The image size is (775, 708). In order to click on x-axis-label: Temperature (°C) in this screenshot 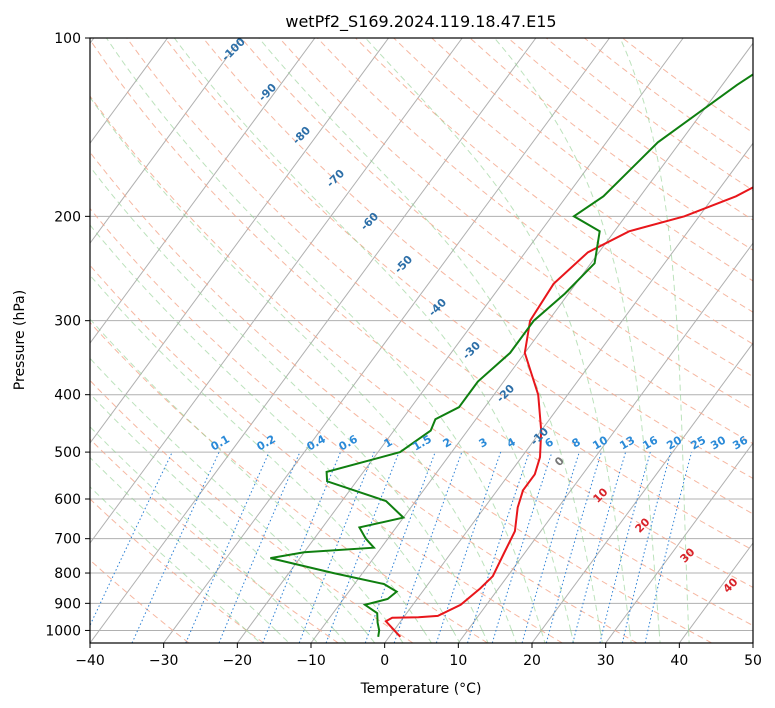, I will do `click(421, 689)`.